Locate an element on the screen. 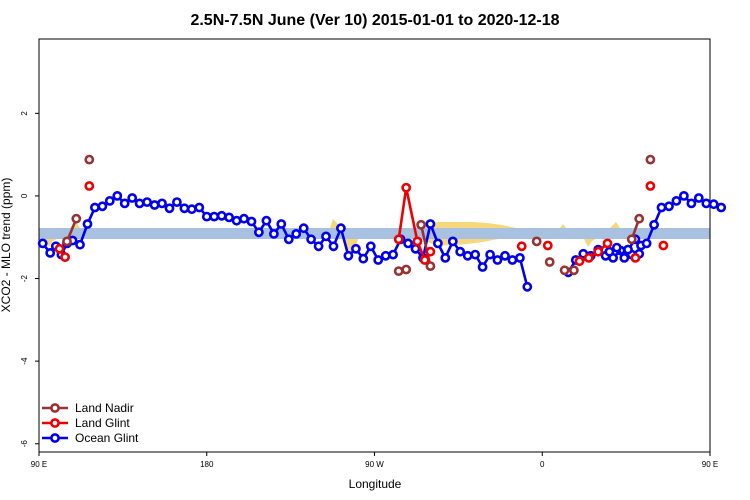  y-tick-label: -4 is located at coordinates (24, 361).